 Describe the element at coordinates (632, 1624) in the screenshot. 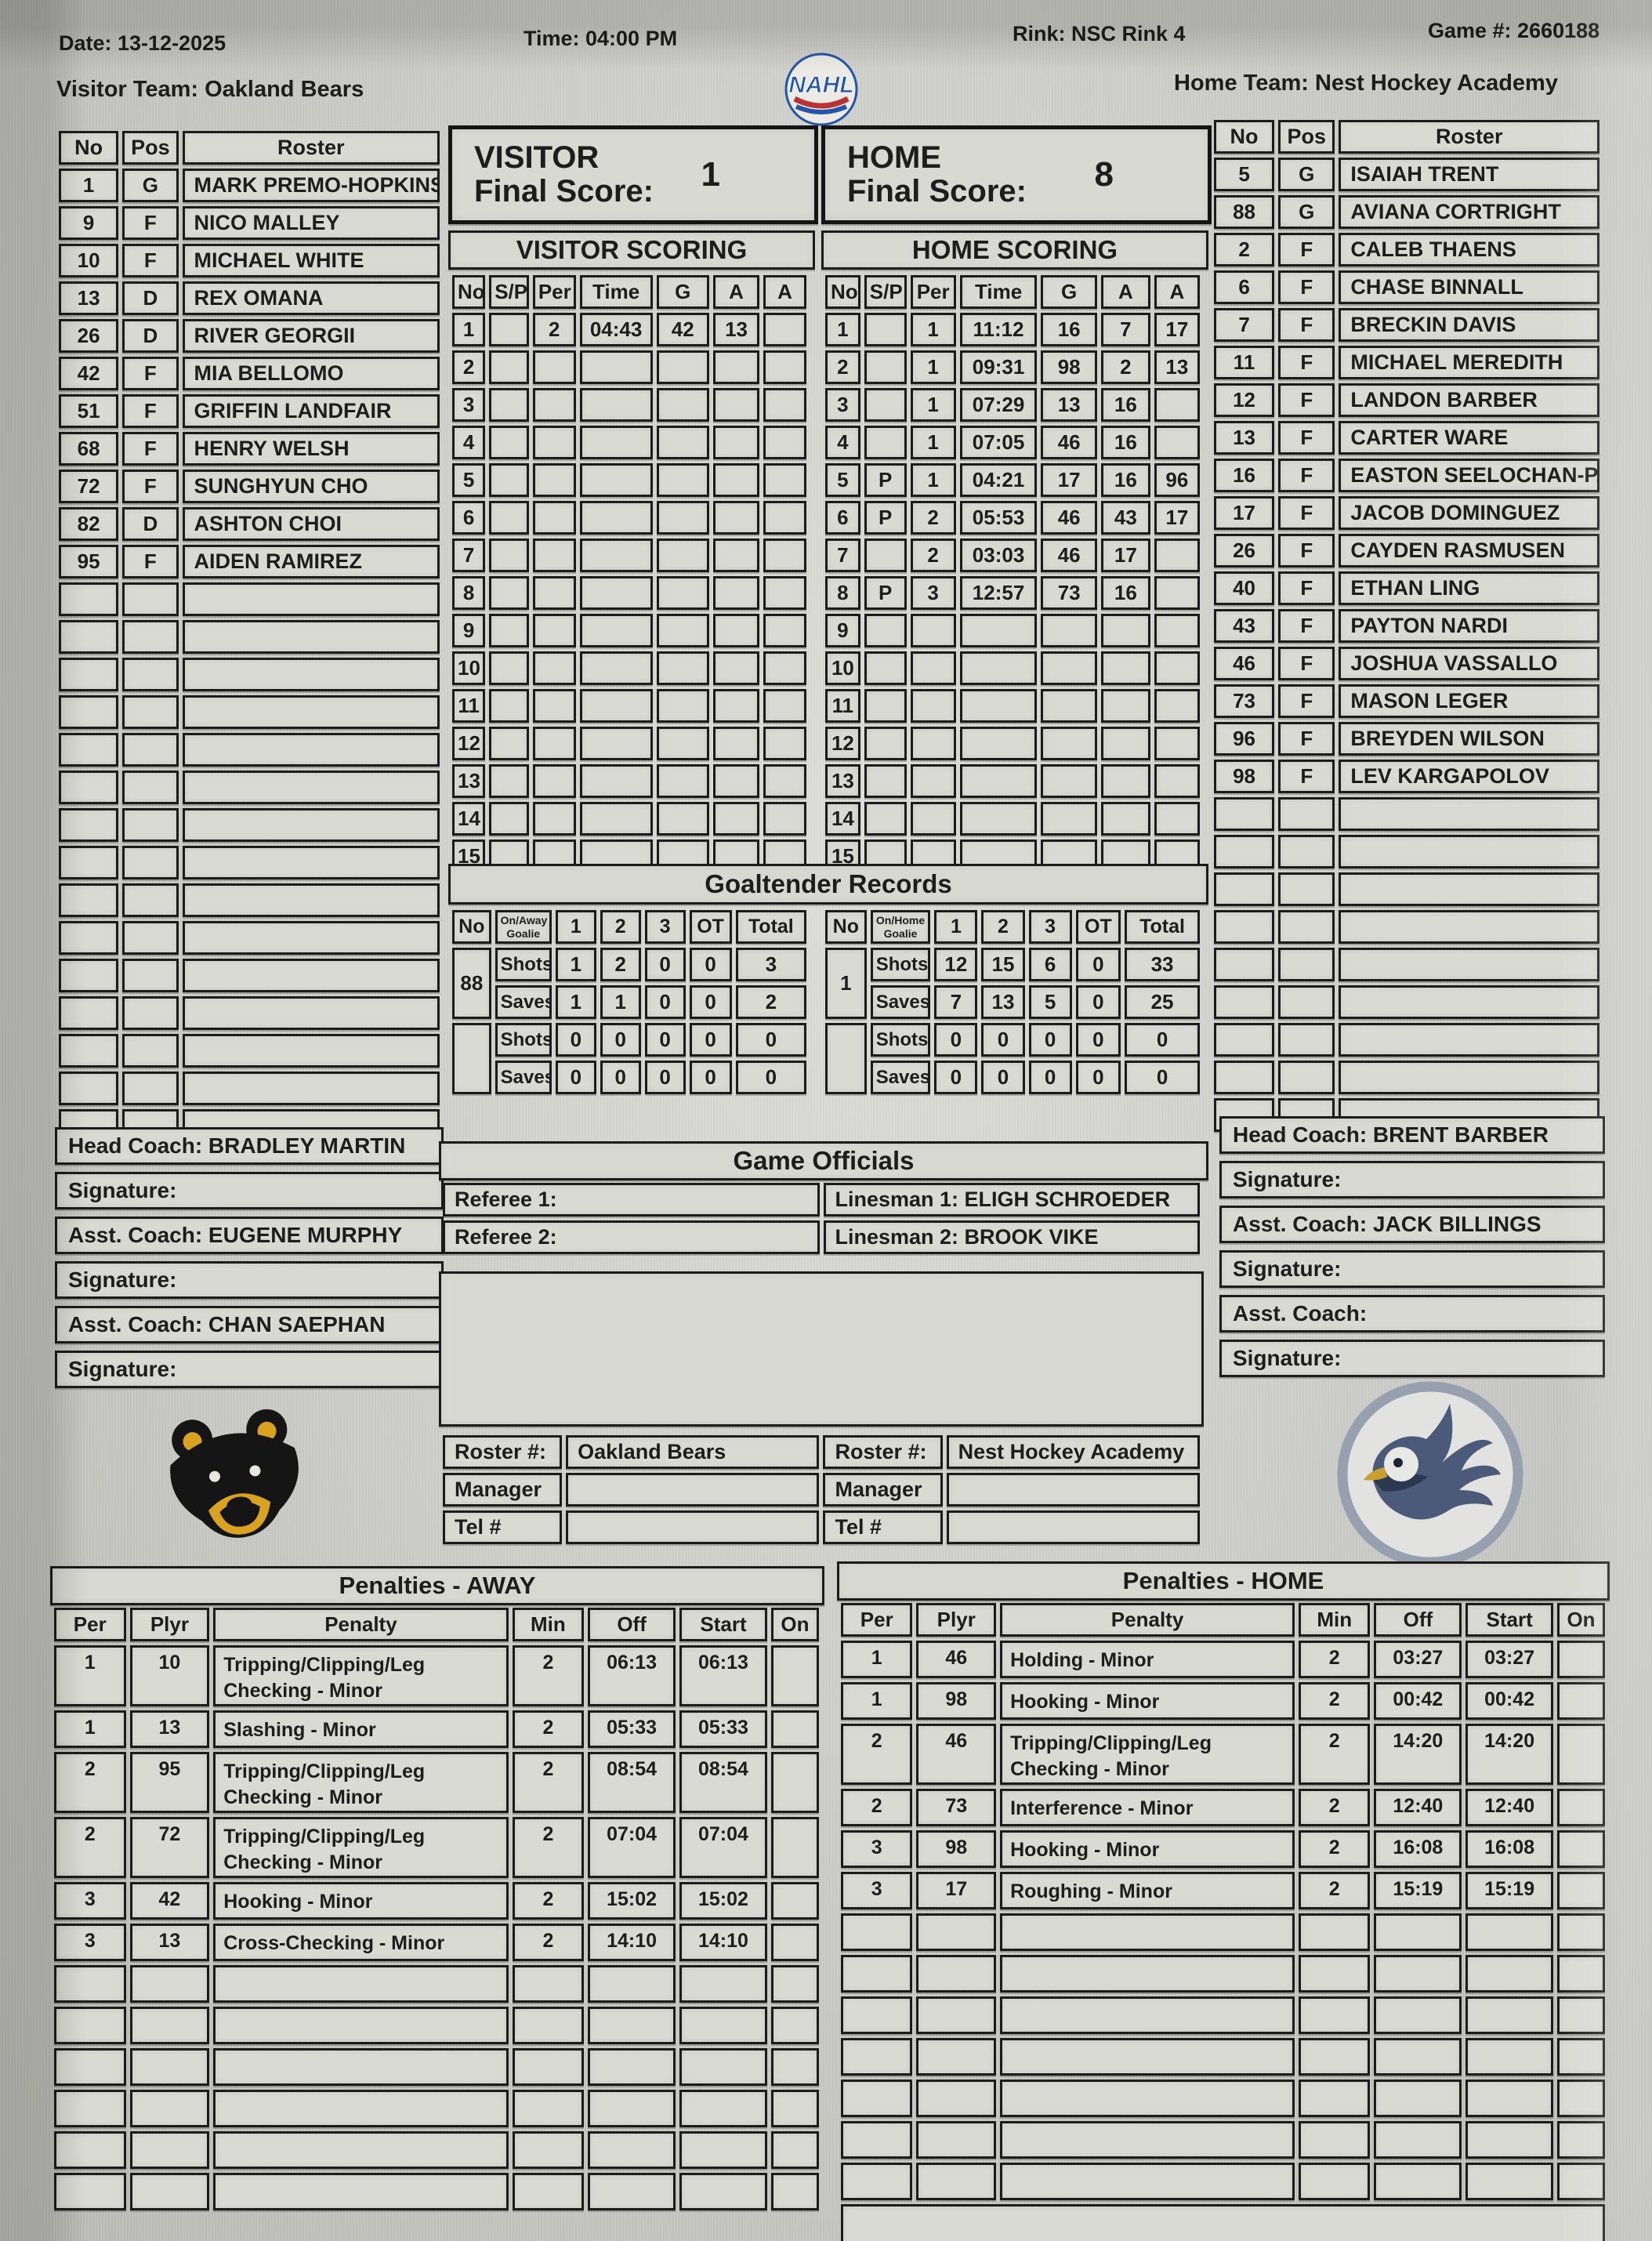

I see `penalties-away-header-cell: Off` at that location.